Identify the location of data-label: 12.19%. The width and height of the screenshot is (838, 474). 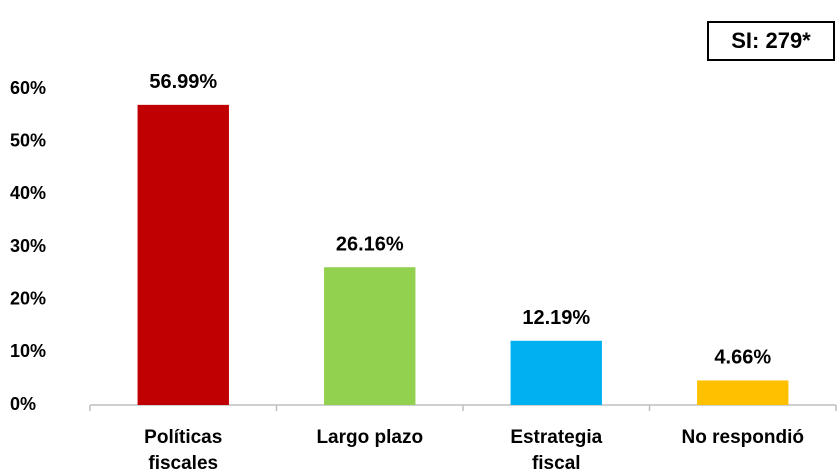
(556, 318).